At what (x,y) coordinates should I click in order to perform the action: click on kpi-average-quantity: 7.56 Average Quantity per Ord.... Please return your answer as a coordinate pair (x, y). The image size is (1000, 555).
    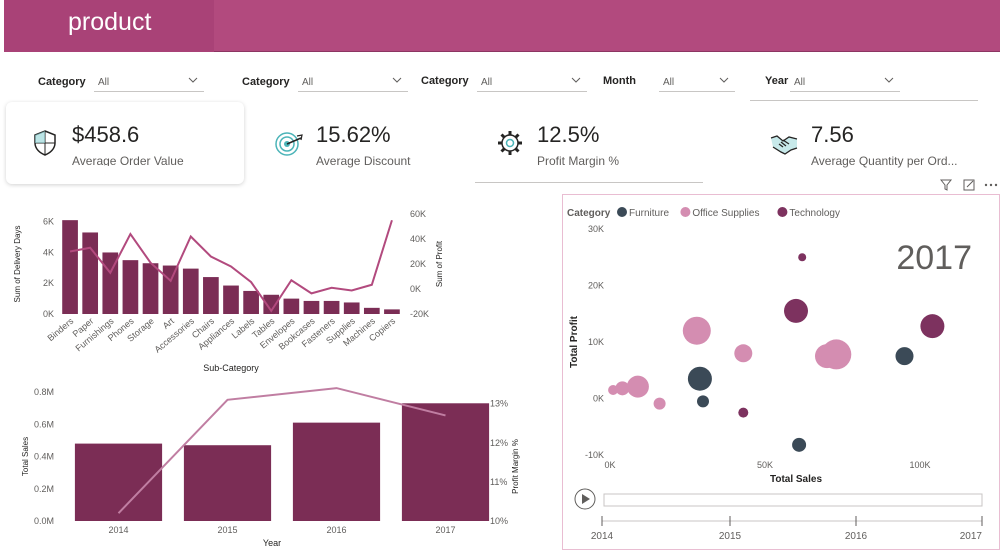
    Looking at the image, I should click on (860, 142).